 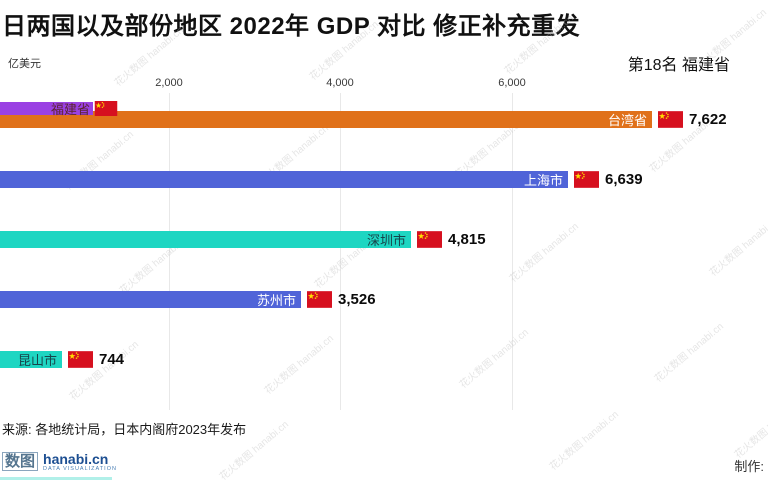 What do you see at coordinates (20, 461) in the screenshot?
I see `logo-mark: 数图` at bounding box center [20, 461].